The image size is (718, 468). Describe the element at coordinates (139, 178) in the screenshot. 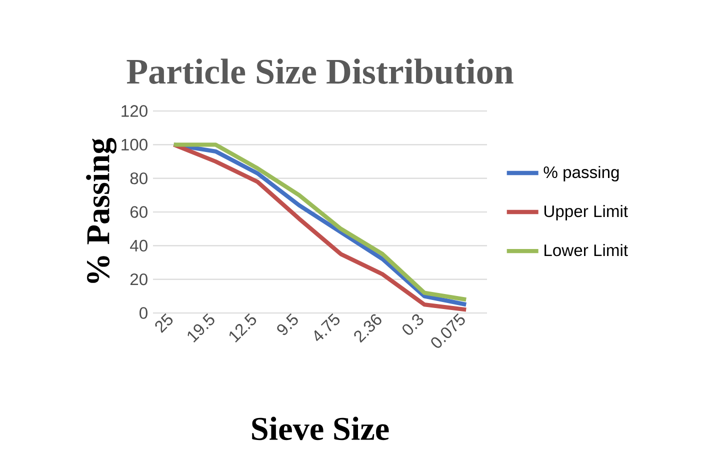

I see `y-tick-label: 80` at that location.